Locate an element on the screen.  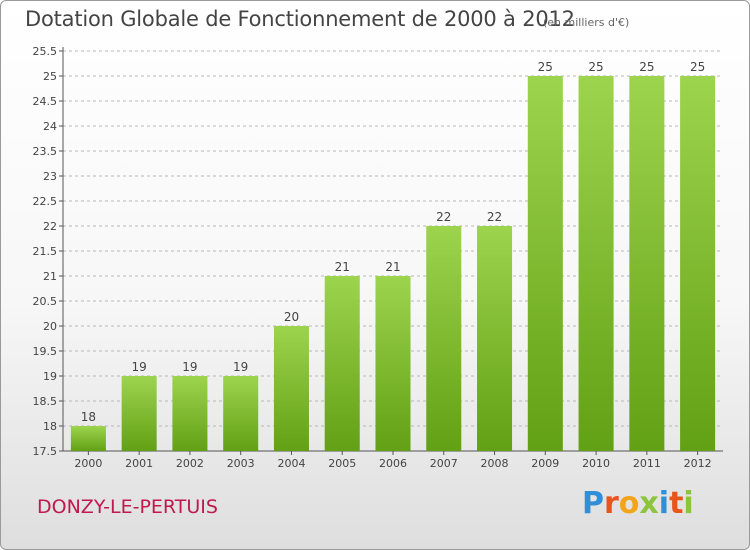
x-tick-label: 2005 is located at coordinates (342, 463).